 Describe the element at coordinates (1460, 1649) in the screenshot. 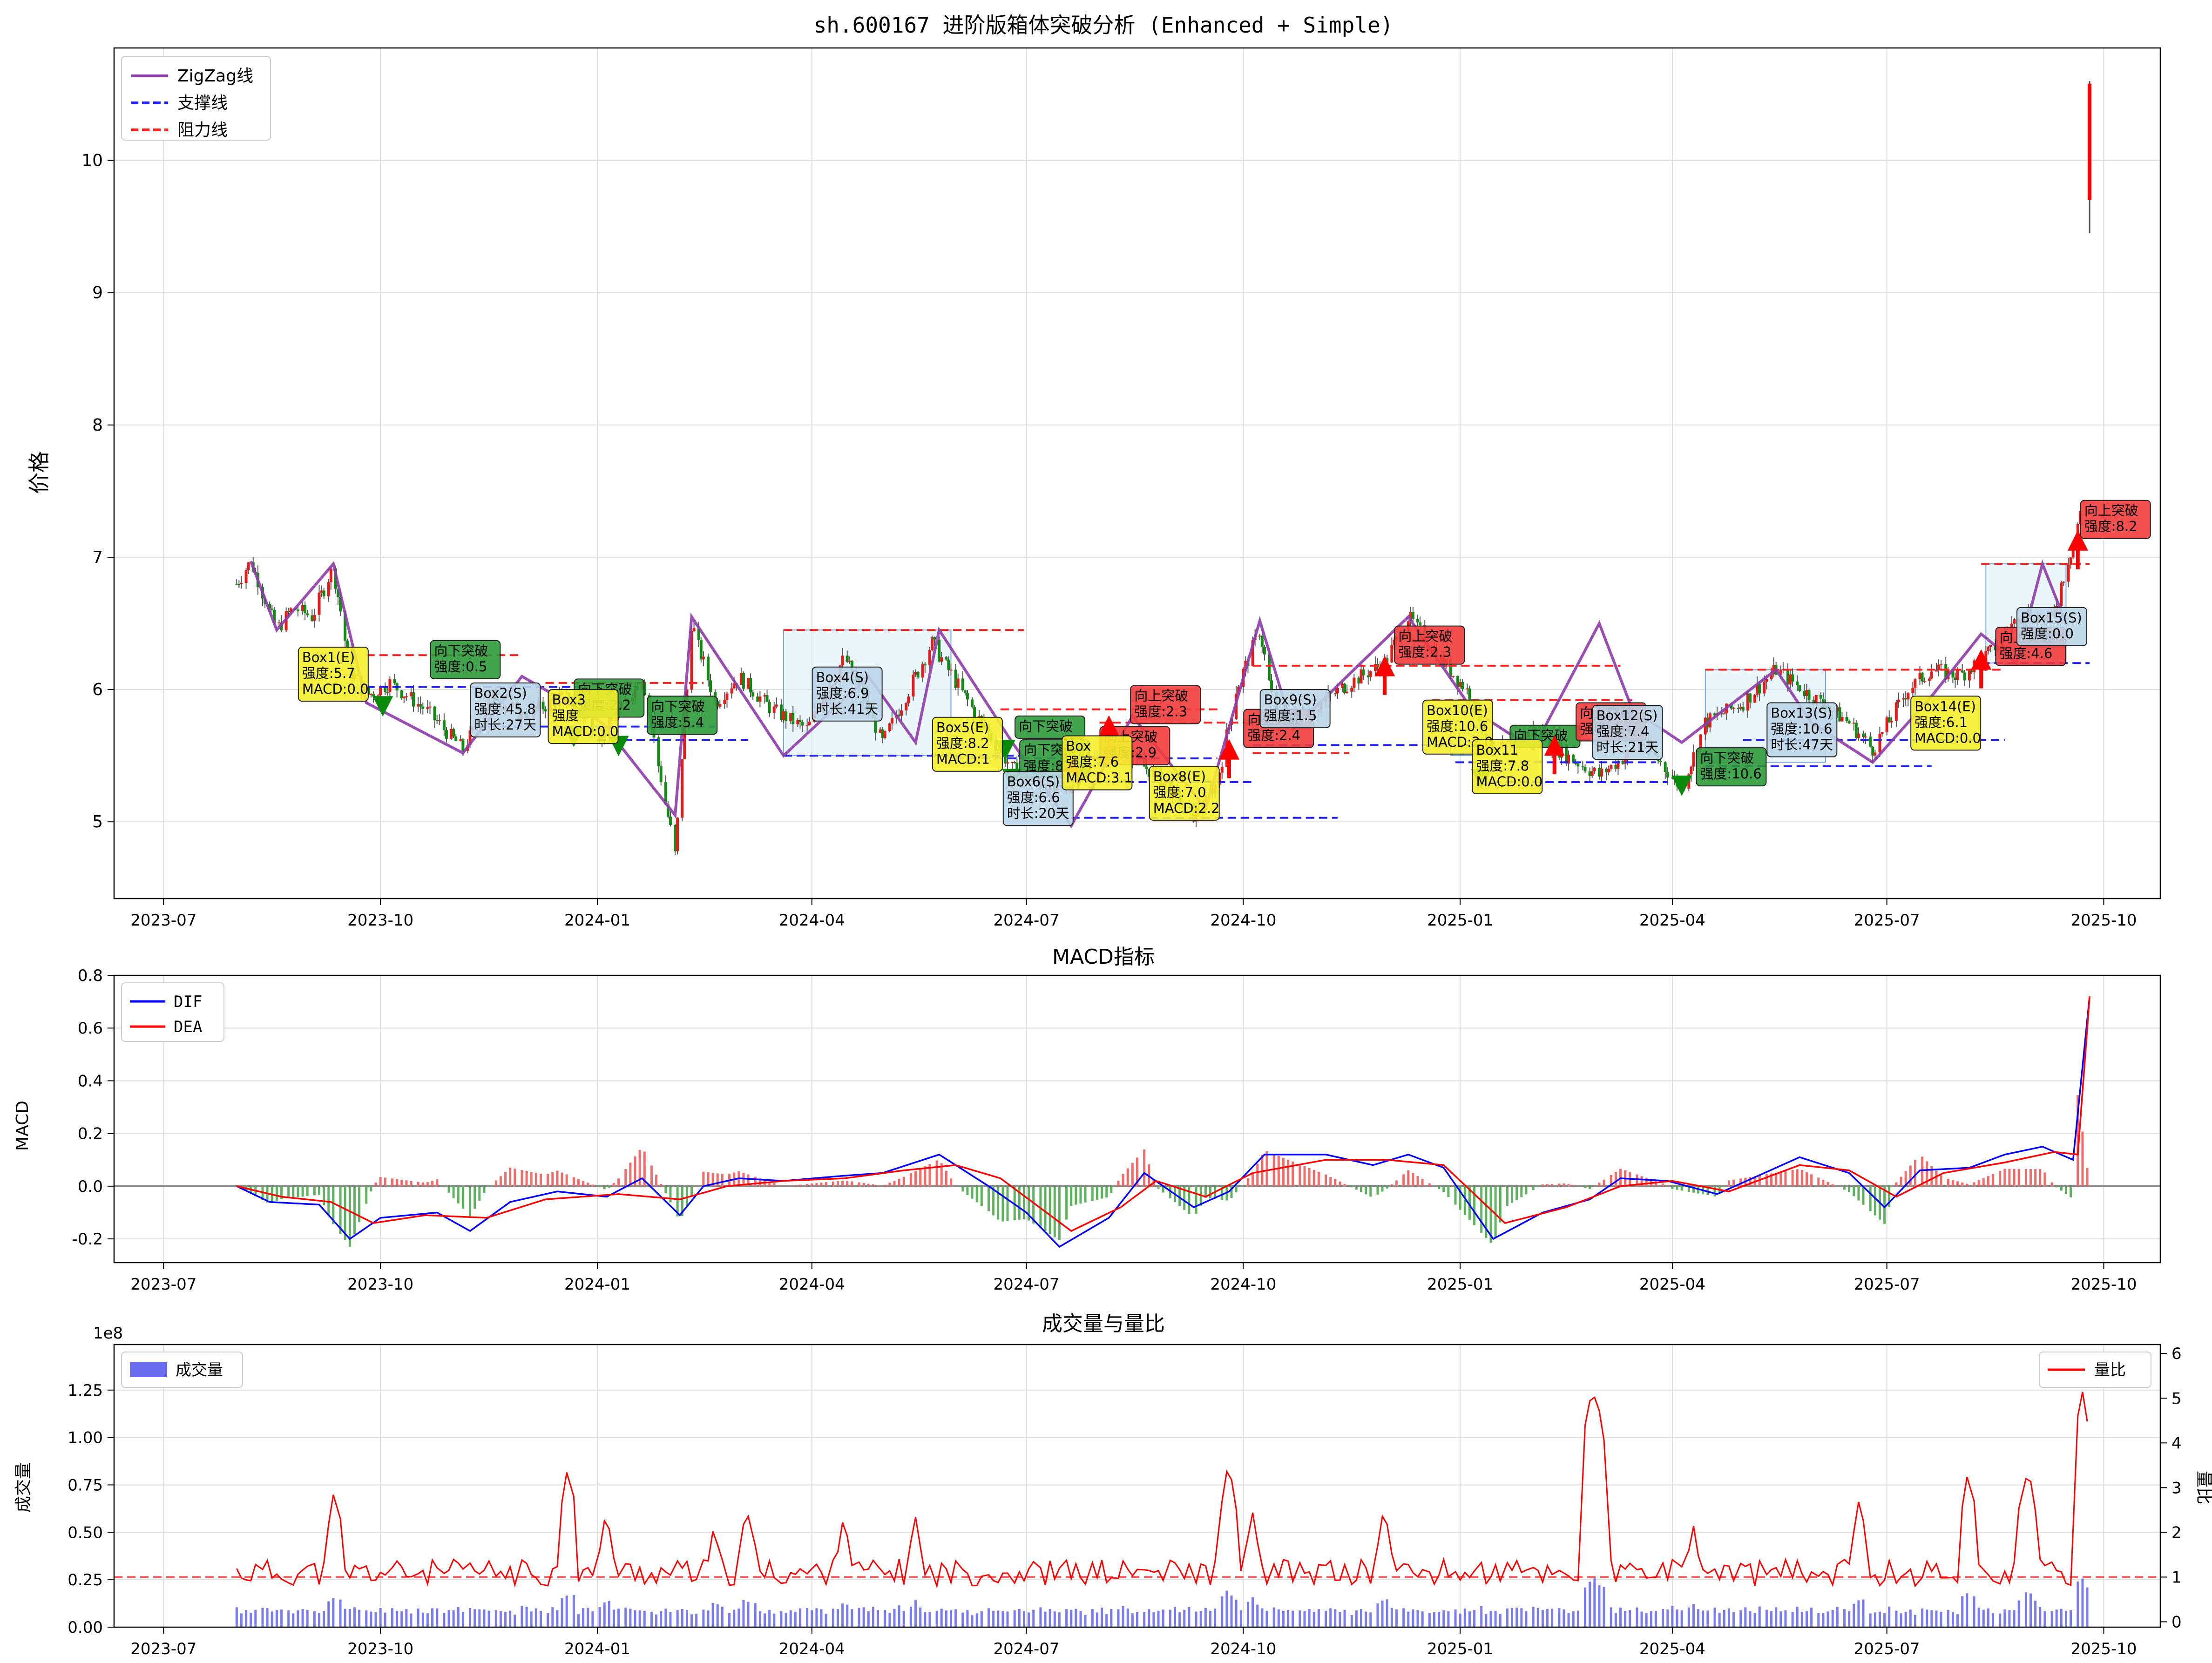

I see `x-tick-label: 2025-01` at that location.